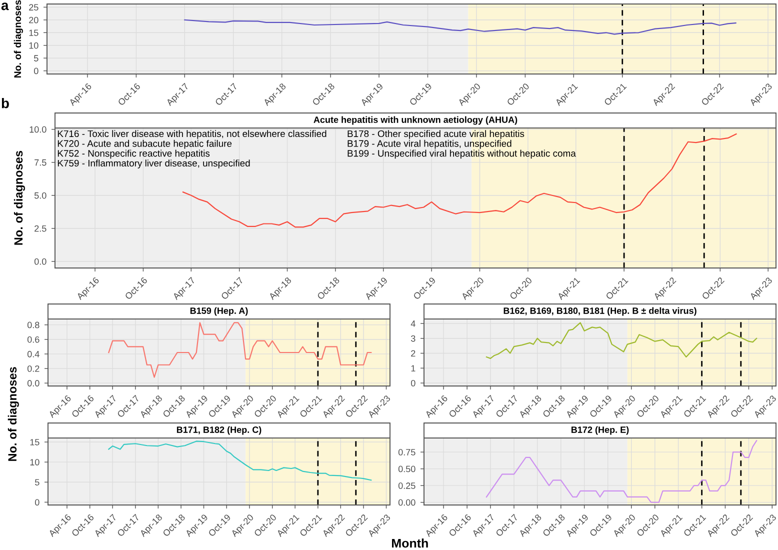 This screenshot has height=550, width=778. What do you see at coordinates (219, 311) in the screenshot?
I see `chart-title: B159 (Hep. A)` at bounding box center [219, 311].